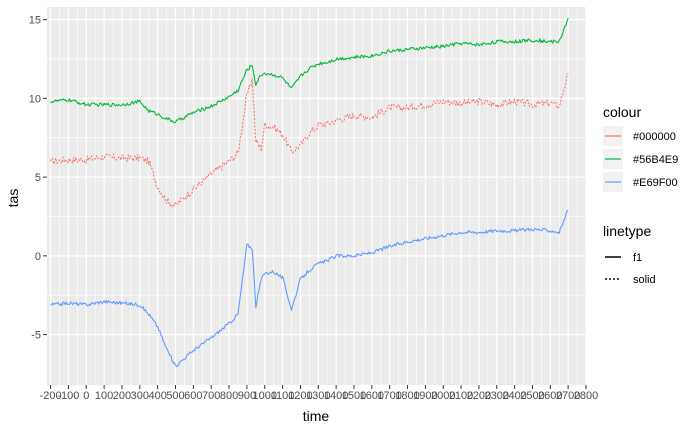 The width and height of the screenshot is (700, 432). Describe the element at coordinates (443, 396) in the screenshot. I see `x-tick-label: 2000` at that location.